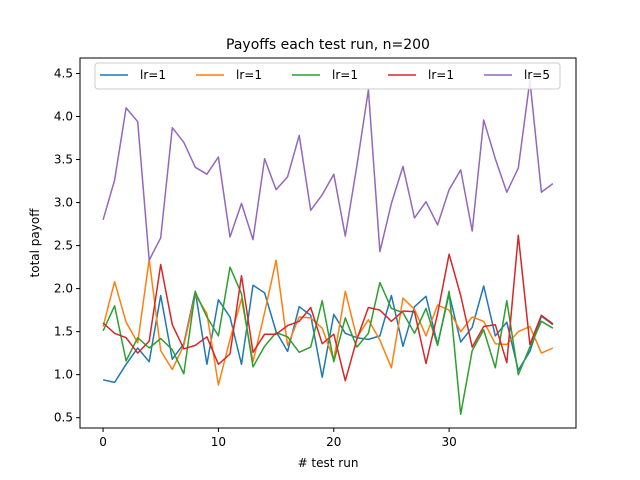 The width and height of the screenshot is (640, 480). I want to click on legend-box, so click(327, 76).